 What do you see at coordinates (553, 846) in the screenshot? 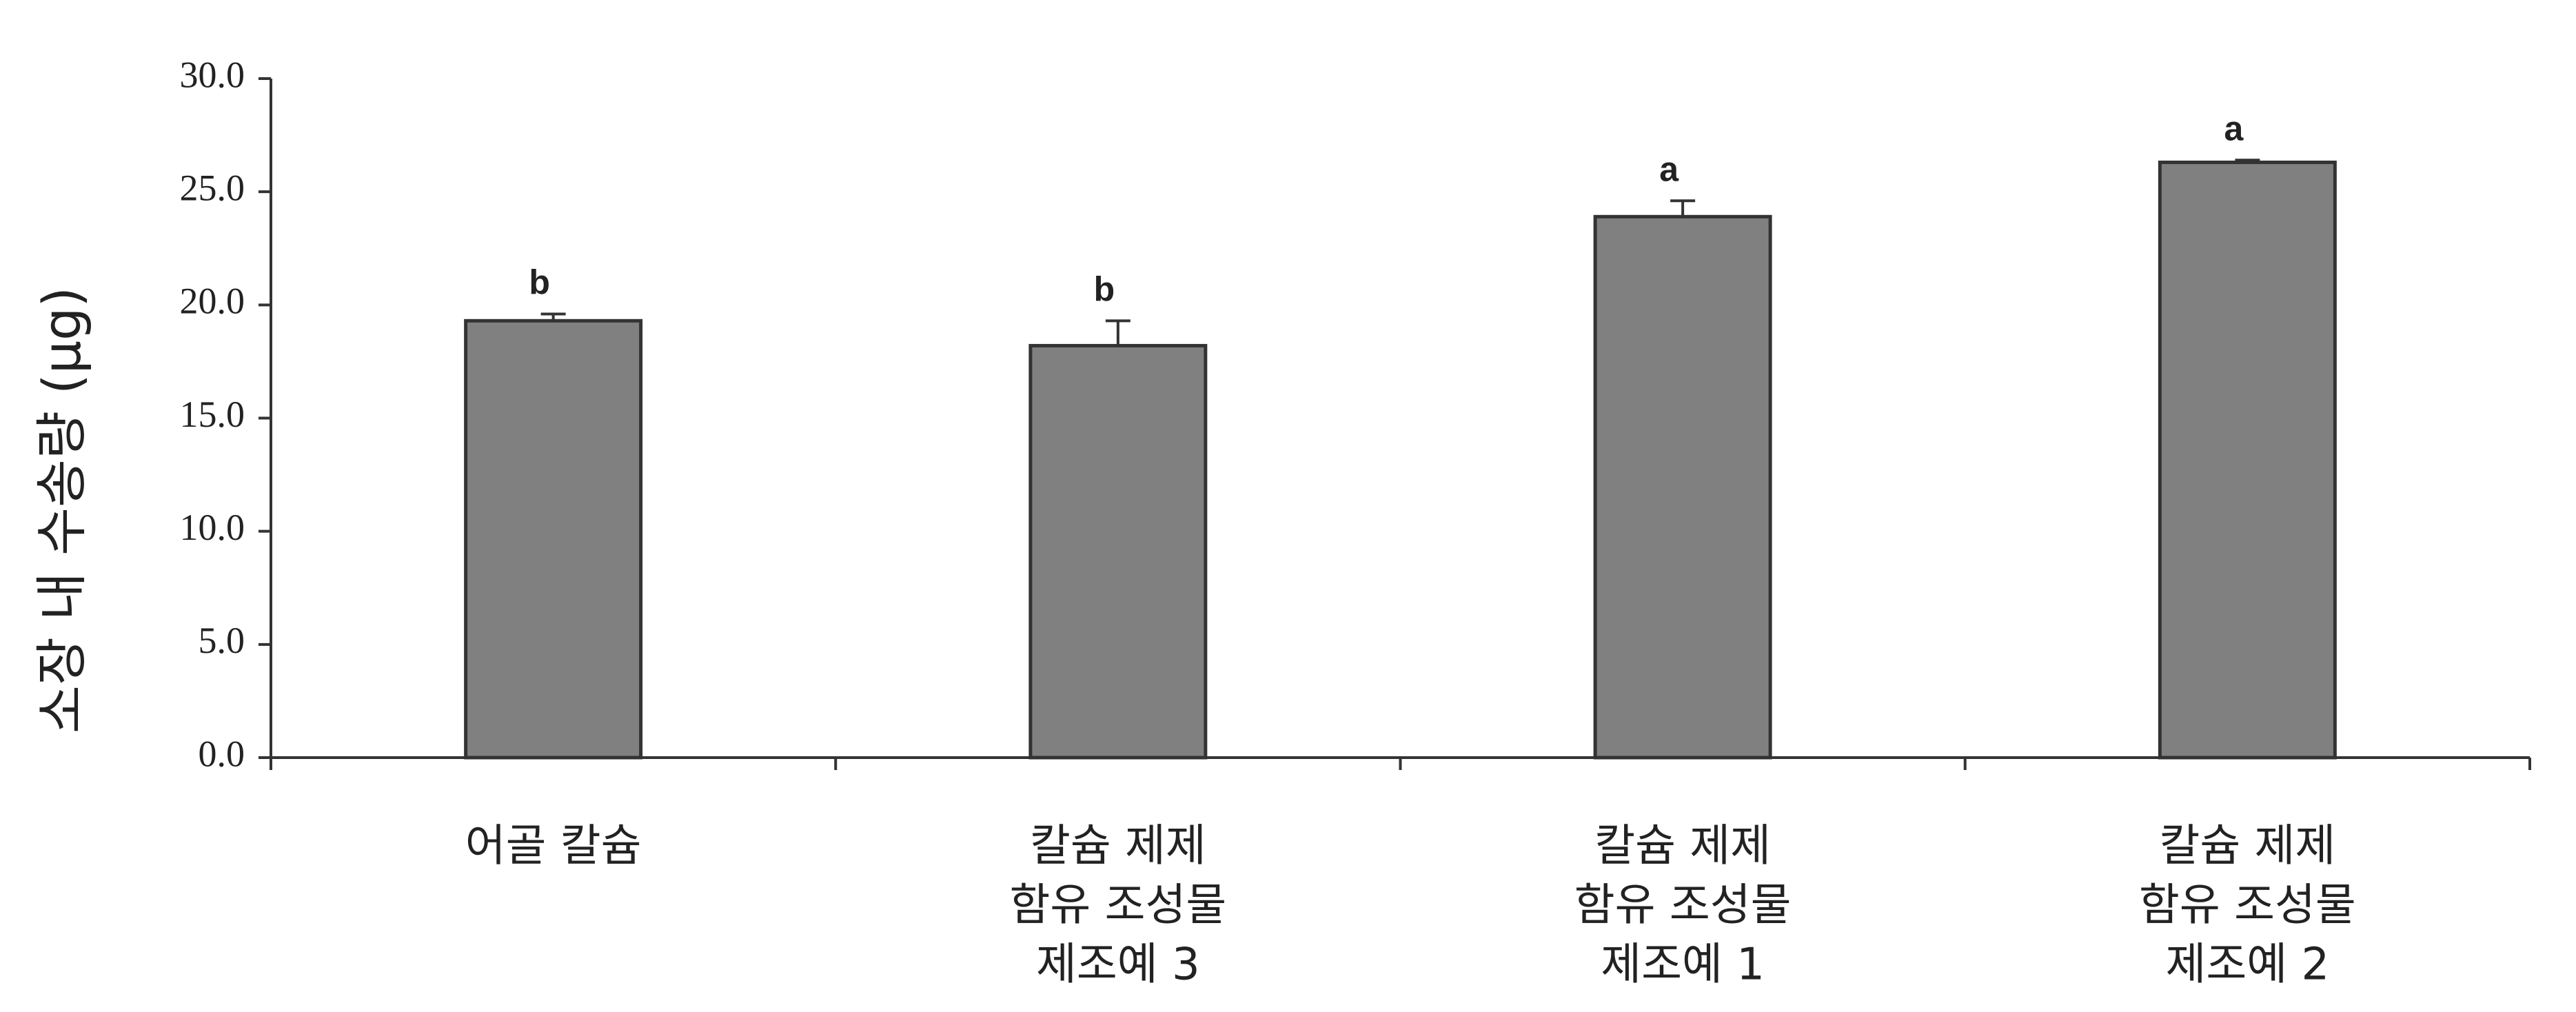
I see `x-tick-label: 어골 칼슘` at bounding box center [553, 846].